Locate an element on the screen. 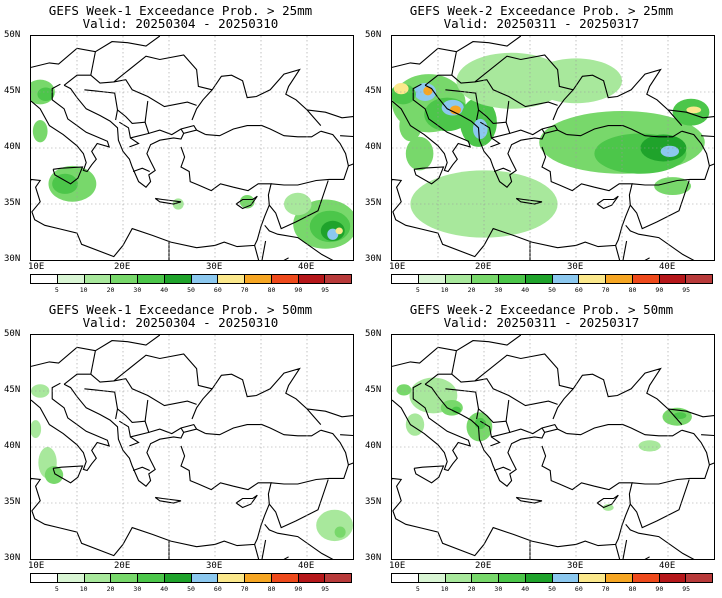  colorbar-label: 5 is located at coordinates (417, 290).